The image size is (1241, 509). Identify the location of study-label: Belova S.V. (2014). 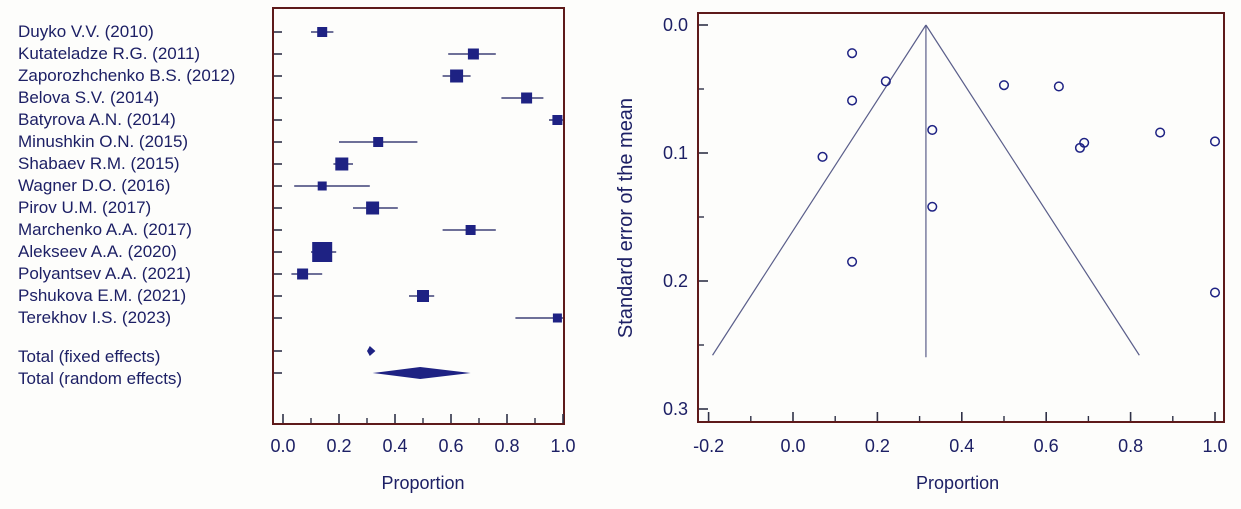
(89, 97).